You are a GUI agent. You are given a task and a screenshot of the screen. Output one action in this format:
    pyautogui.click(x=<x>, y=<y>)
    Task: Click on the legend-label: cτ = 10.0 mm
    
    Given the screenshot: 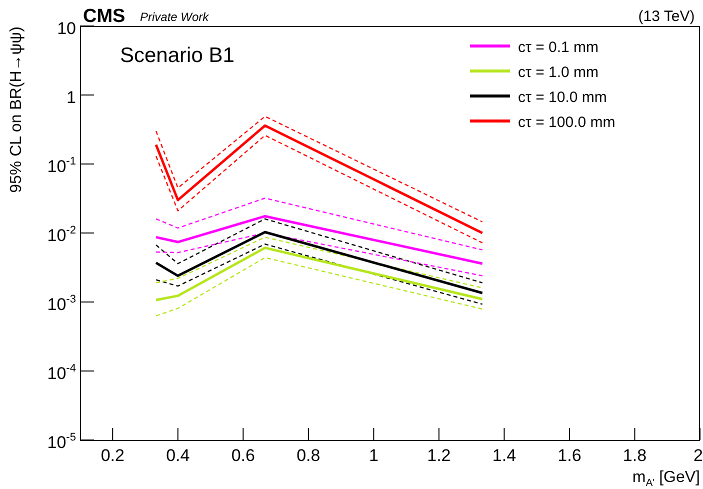 What is the action you would take?
    pyautogui.click(x=562, y=97)
    